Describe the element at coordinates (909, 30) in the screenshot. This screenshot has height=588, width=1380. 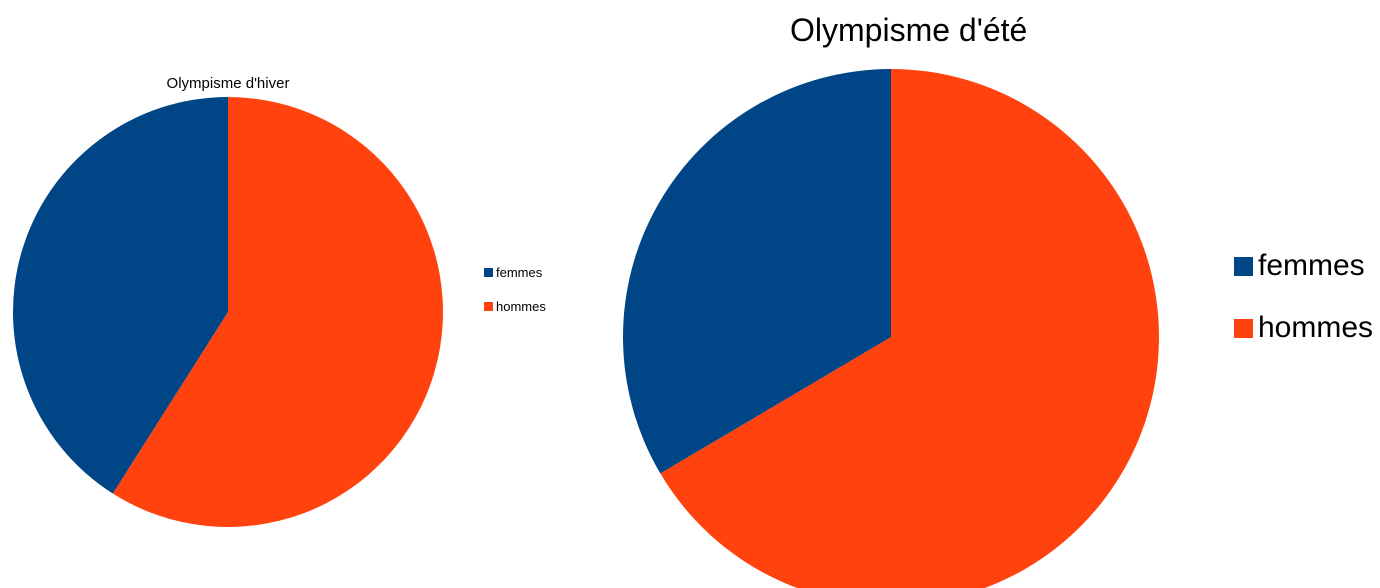
I see `chart-title-ete: Olympisme d'été` at that location.